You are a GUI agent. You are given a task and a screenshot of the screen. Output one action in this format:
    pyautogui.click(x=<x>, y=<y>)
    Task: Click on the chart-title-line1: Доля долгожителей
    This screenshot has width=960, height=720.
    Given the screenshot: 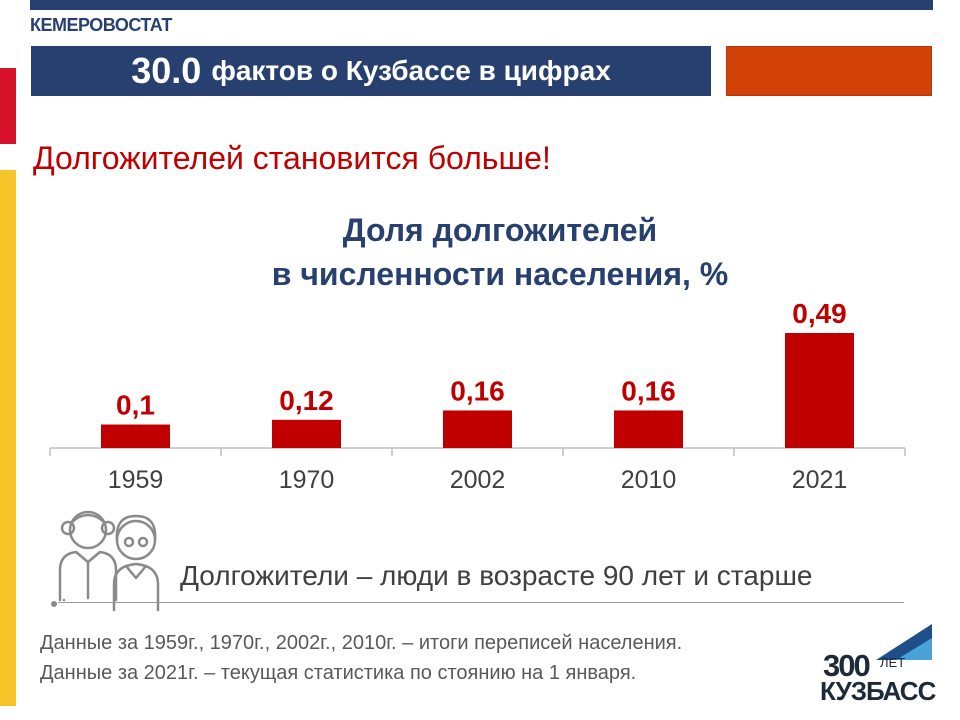 What is the action you would take?
    pyautogui.click(x=500, y=230)
    